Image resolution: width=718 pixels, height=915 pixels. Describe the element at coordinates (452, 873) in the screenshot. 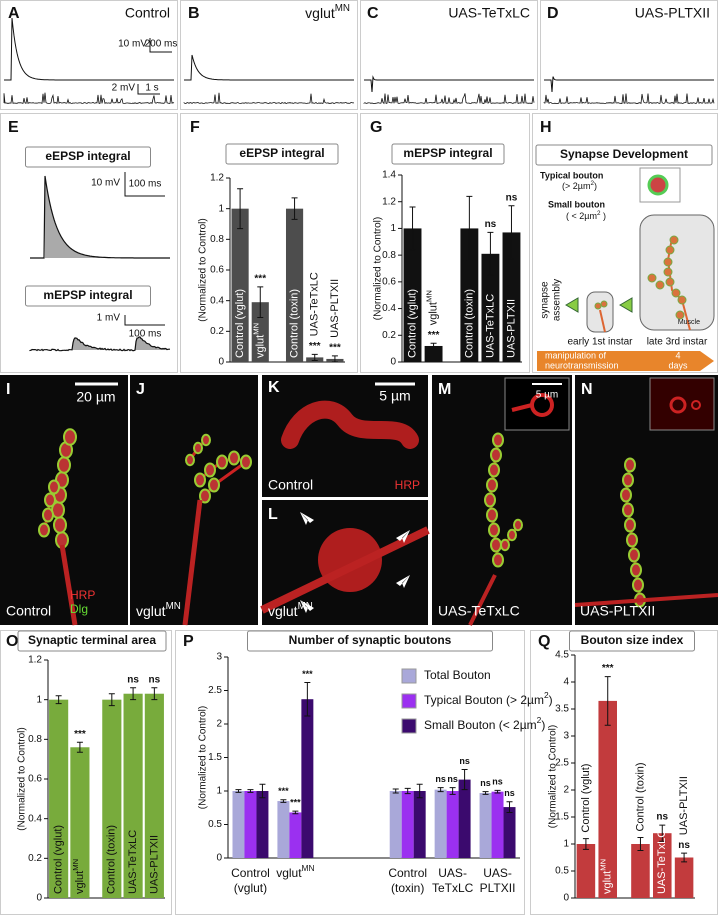

I see `x-tick-label: UAS-` at that location.